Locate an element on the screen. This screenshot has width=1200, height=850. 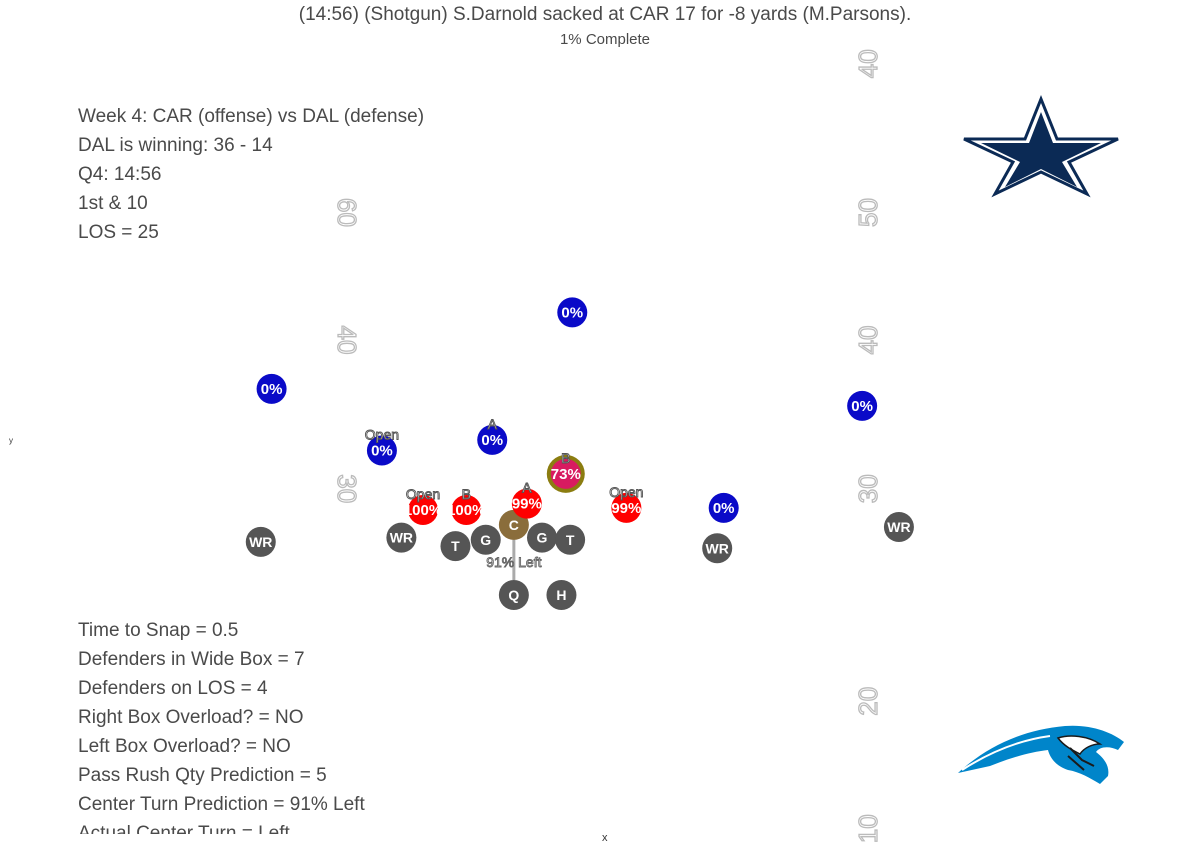
progress-subtitle: 1% Complete is located at coordinates (605, 39).